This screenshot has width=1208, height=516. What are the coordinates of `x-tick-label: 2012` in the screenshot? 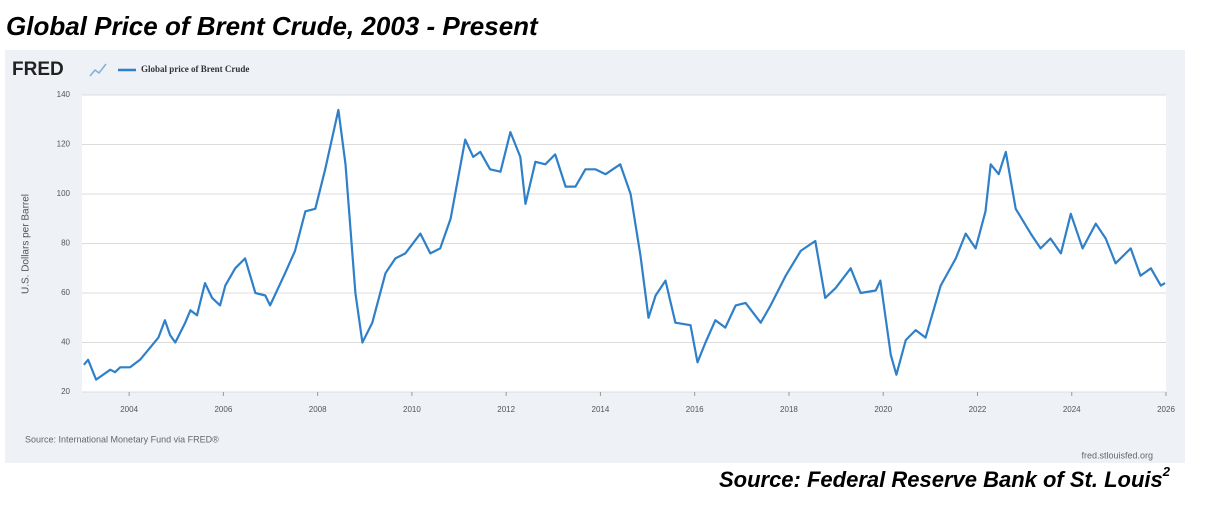 It's located at (506, 409).